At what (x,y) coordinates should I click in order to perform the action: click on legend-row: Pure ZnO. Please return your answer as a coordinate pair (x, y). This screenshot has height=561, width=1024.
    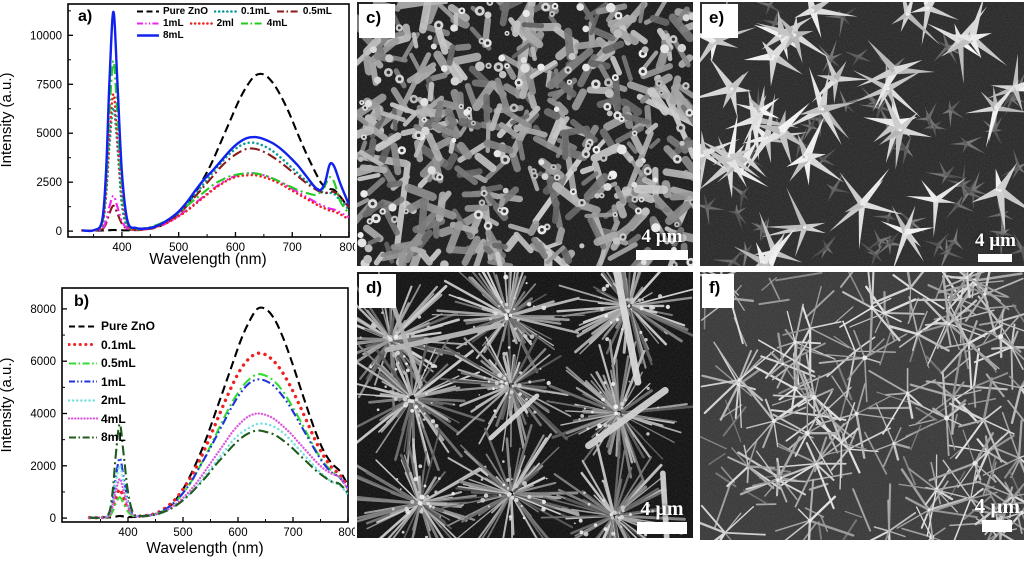
    Looking at the image, I should click on (111, 326).